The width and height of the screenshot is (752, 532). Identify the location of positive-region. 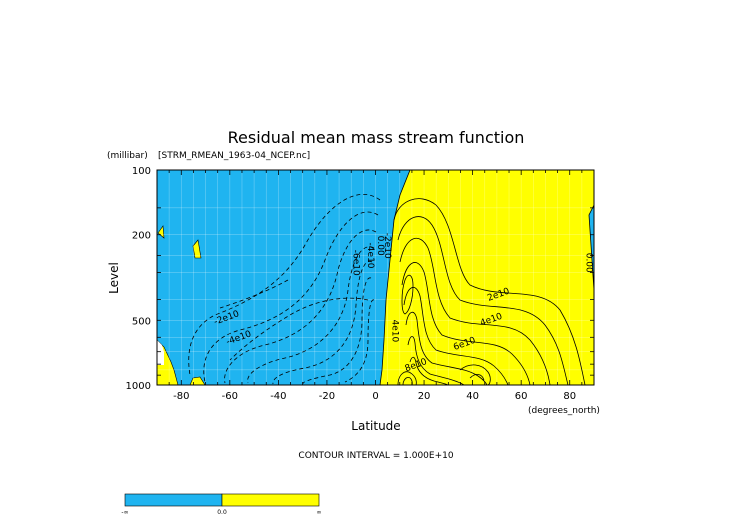
(487, 277).